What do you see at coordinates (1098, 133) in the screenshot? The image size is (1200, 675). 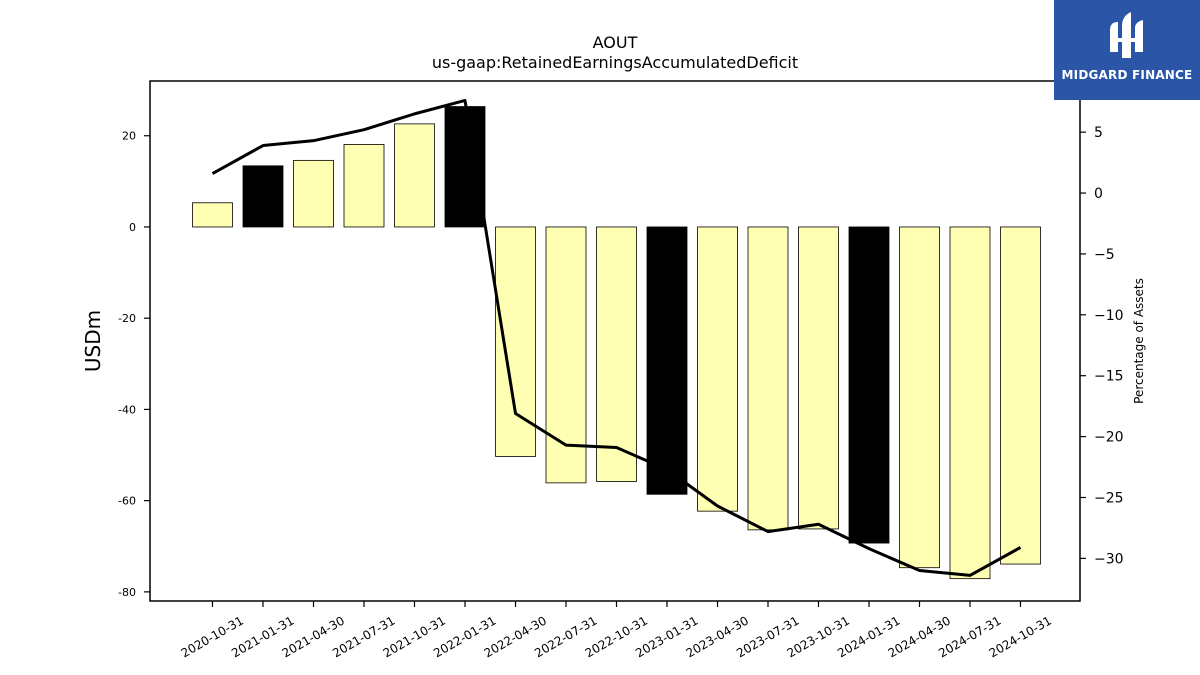 I see `y2-tick-label: 5` at bounding box center [1098, 133].